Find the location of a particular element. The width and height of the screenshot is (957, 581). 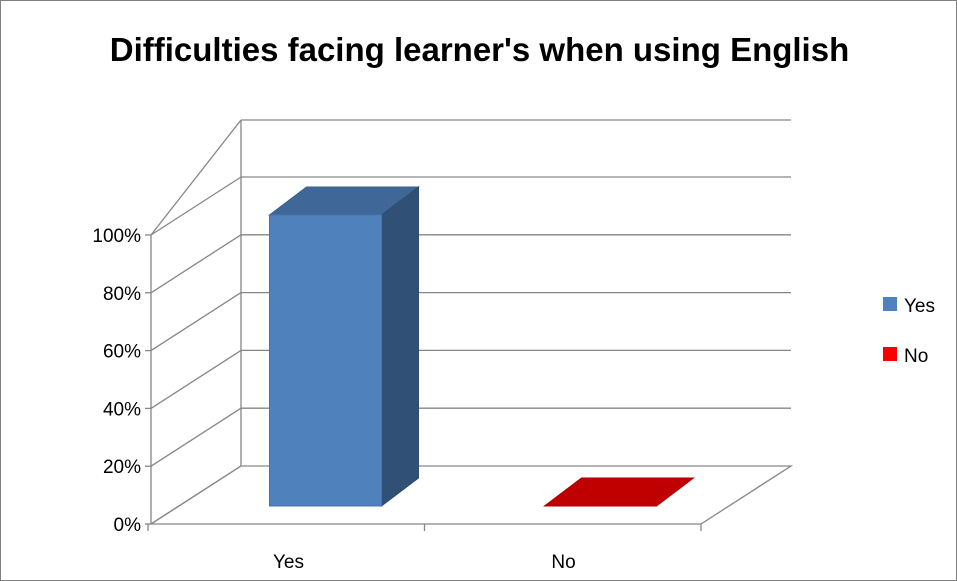

y-tick-label: 20% is located at coordinates (122, 467).